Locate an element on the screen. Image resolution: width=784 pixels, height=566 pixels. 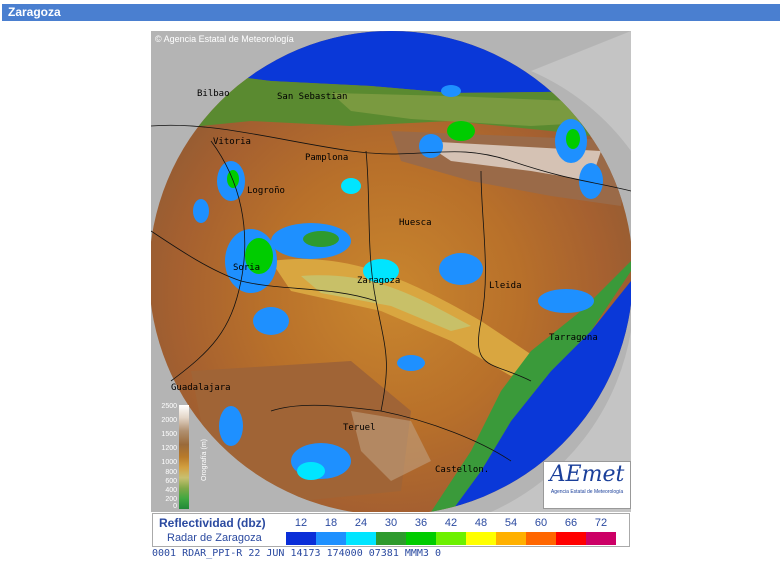
orography-level: 2500 is located at coordinates (169, 406).